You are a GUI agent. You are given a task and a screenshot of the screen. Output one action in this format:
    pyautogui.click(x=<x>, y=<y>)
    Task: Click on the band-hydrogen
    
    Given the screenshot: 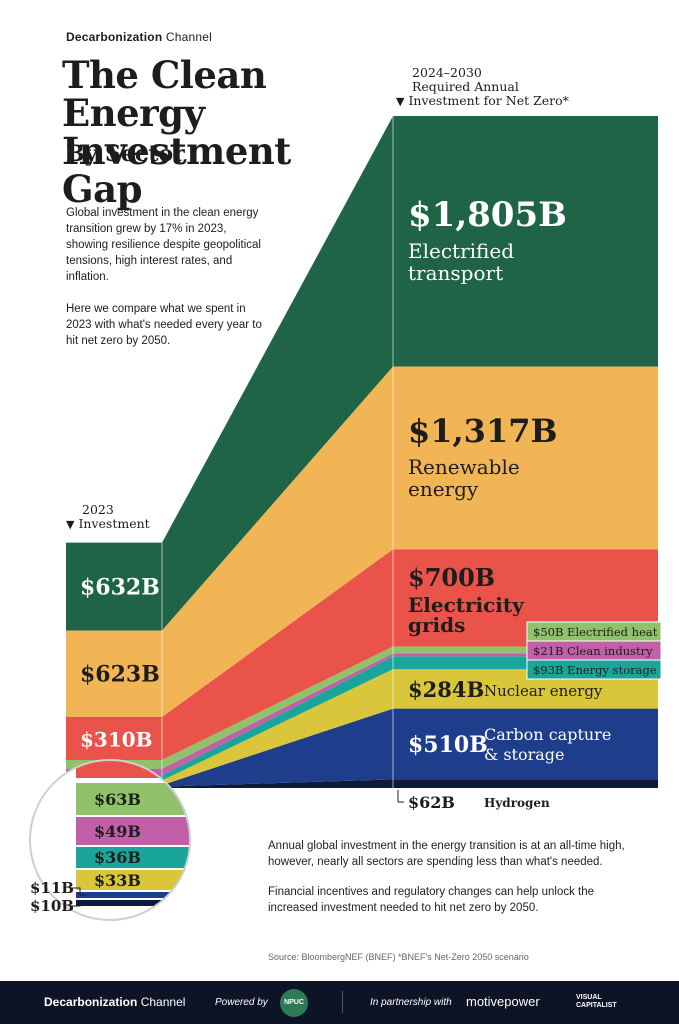 What is the action you would take?
    pyautogui.click(x=229, y=783)
    